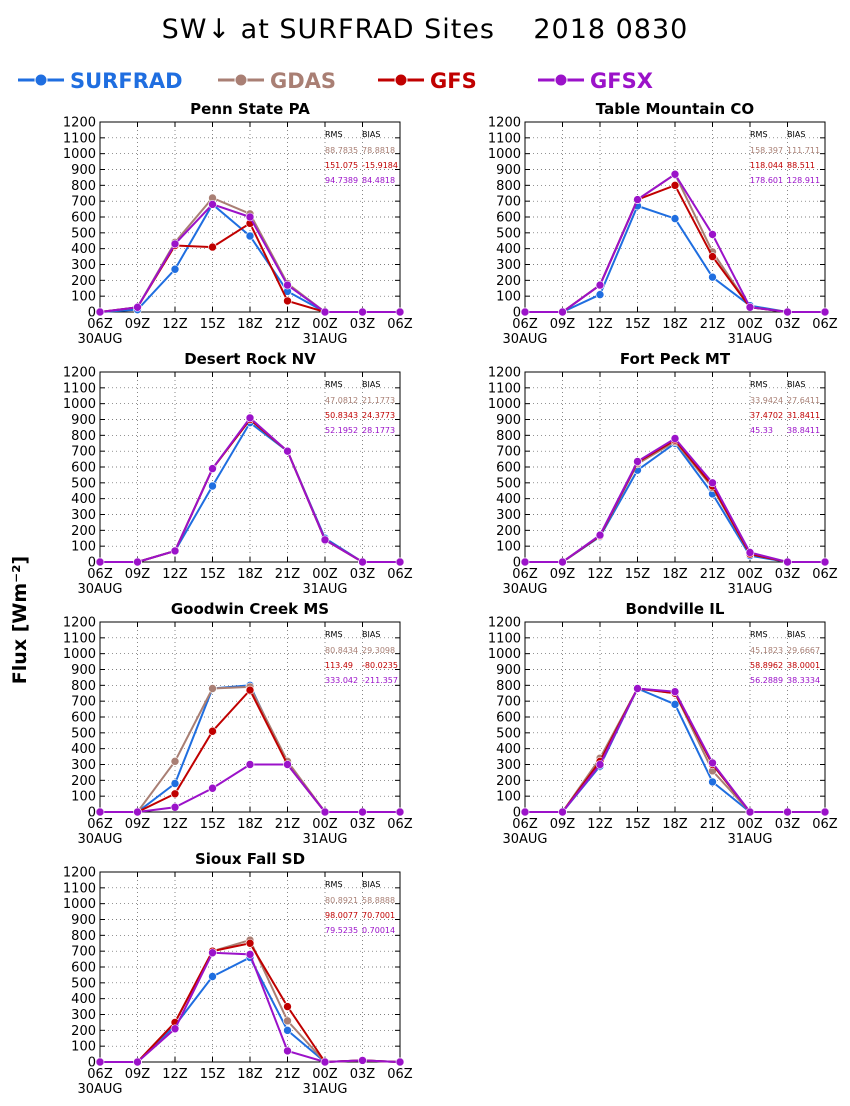  I want to click on stats-bias-value: -80.0235, so click(380, 665).